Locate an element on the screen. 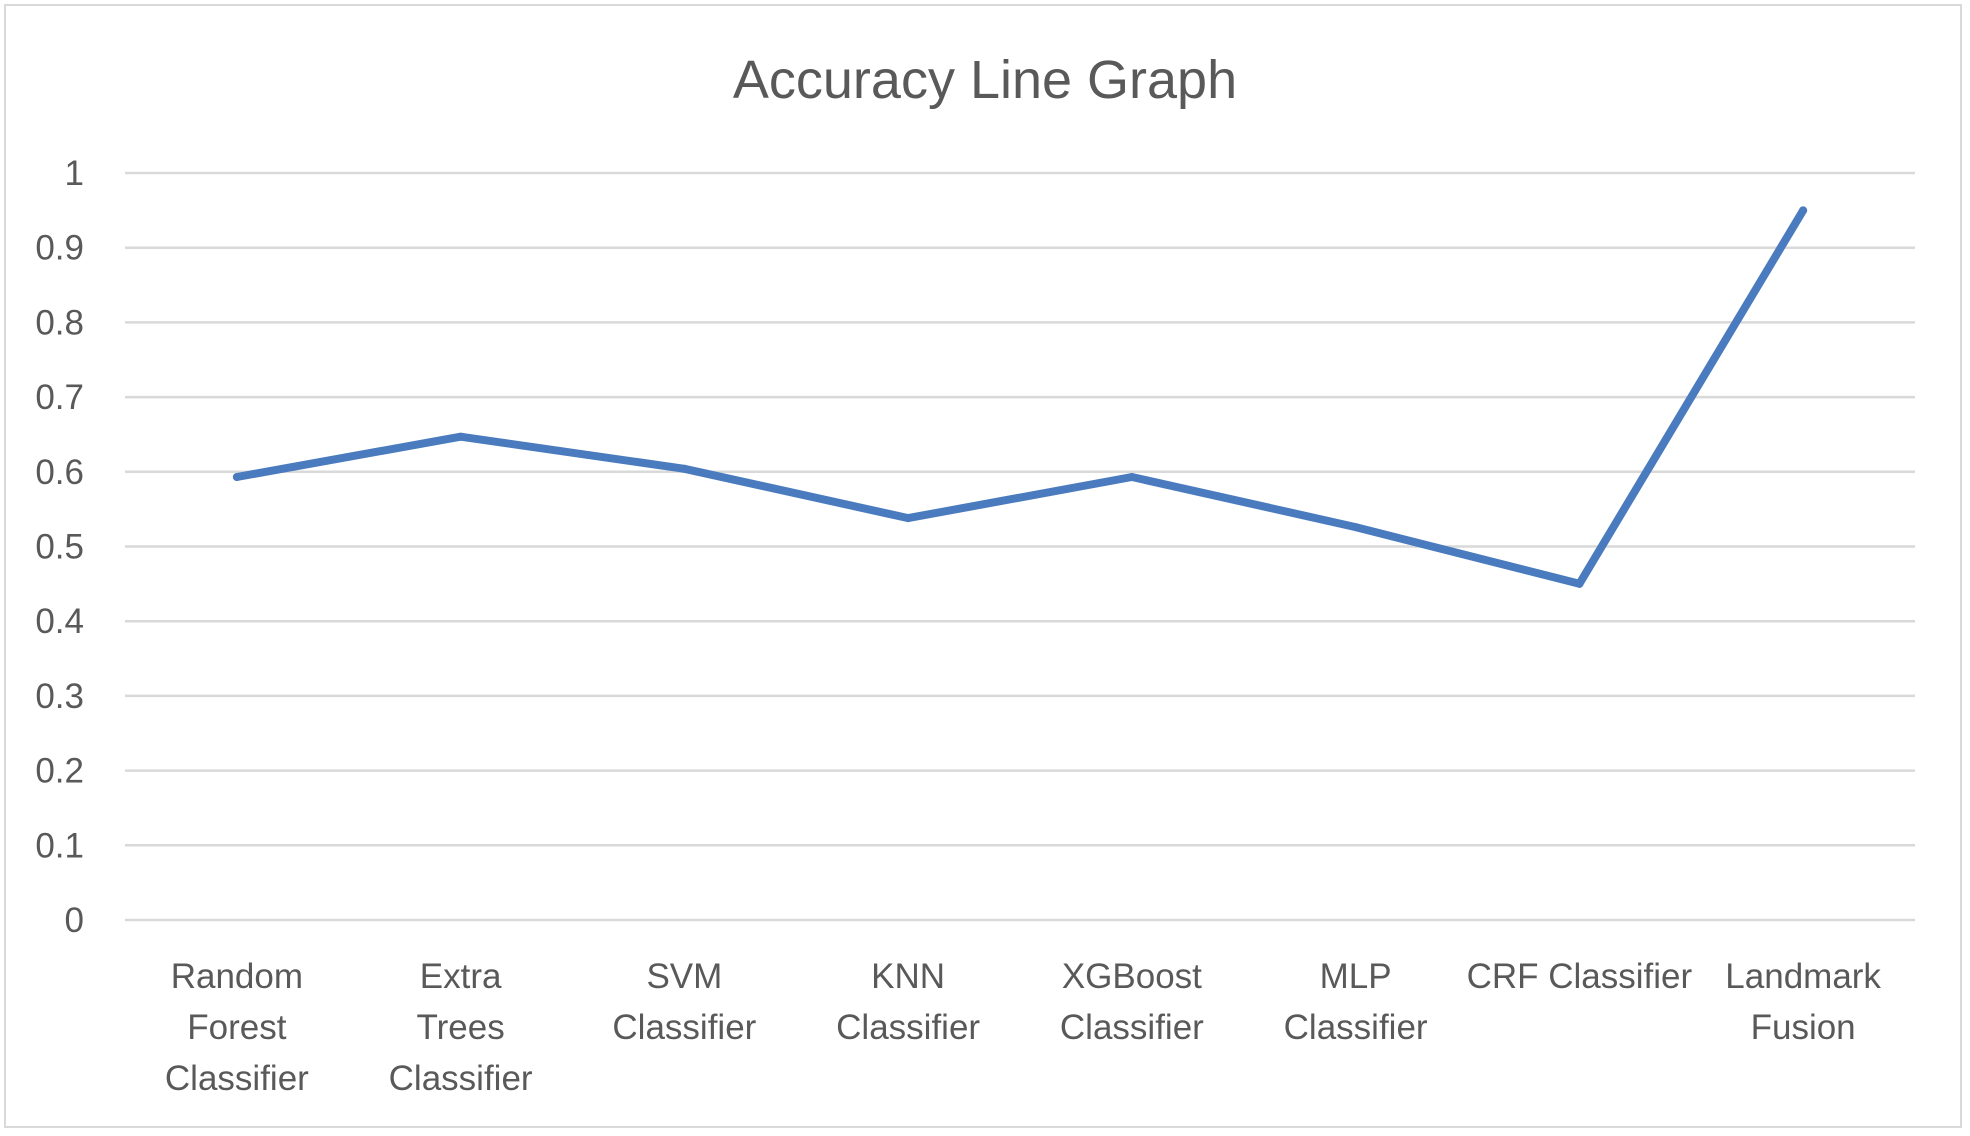  y-axis-tick-labels: 0 0.1 0.2 0.3 0.4 0.5 0.6 0.7 0.8 0.9 1 is located at coordinates (59, 547).